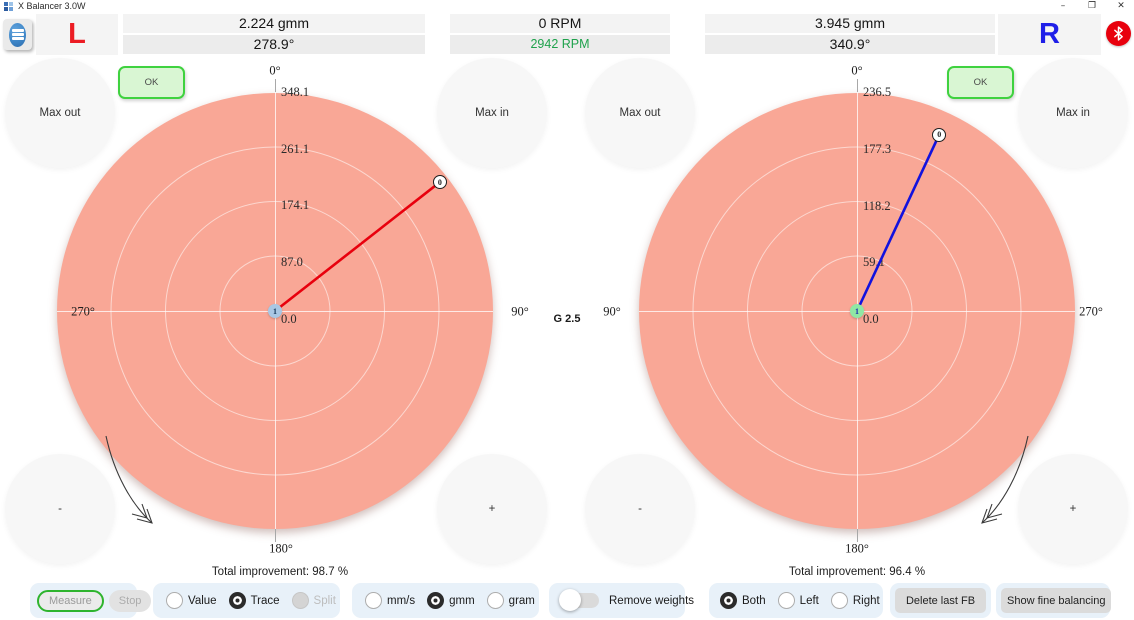 The width and height of the screenshot is (1134, 620). Describe the element at coordinates (401, 600) in the screenshot. I see `radio-mms-label: mm/s` at that location.